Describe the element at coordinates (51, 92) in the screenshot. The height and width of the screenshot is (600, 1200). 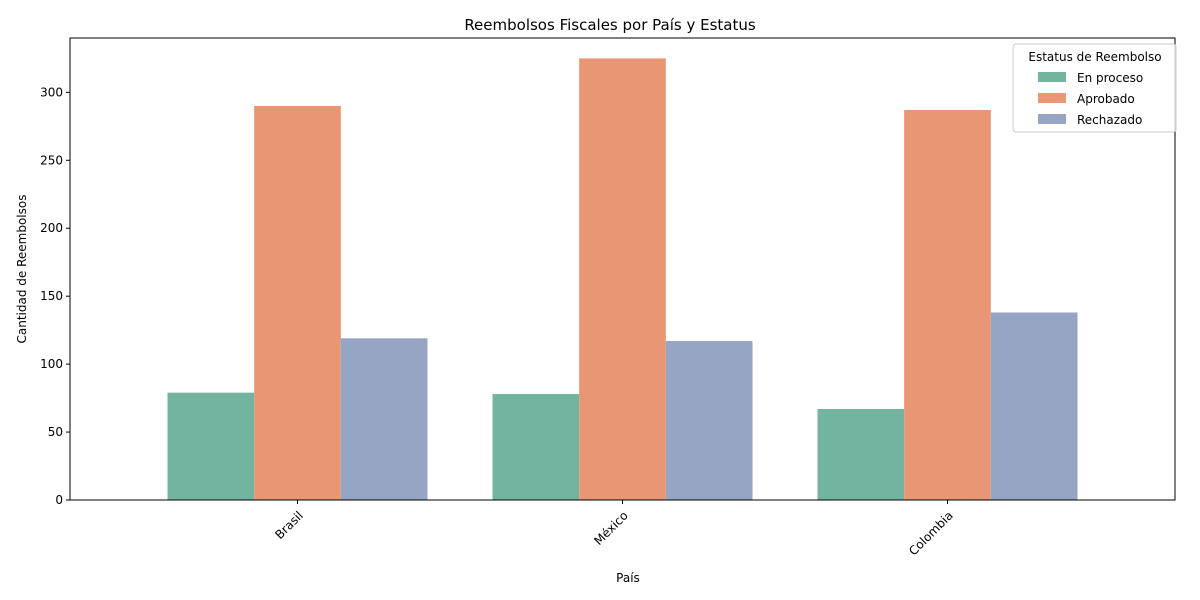
I see `y-tick-label: 300` at that location.